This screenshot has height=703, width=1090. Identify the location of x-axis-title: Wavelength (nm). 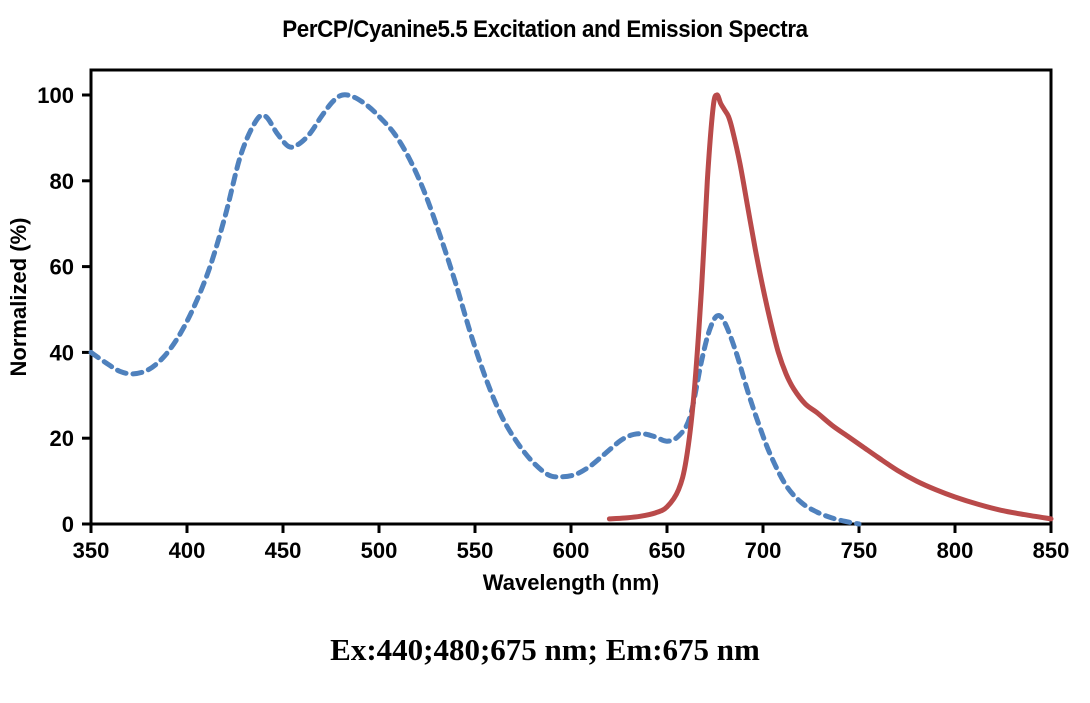
(571, 582).